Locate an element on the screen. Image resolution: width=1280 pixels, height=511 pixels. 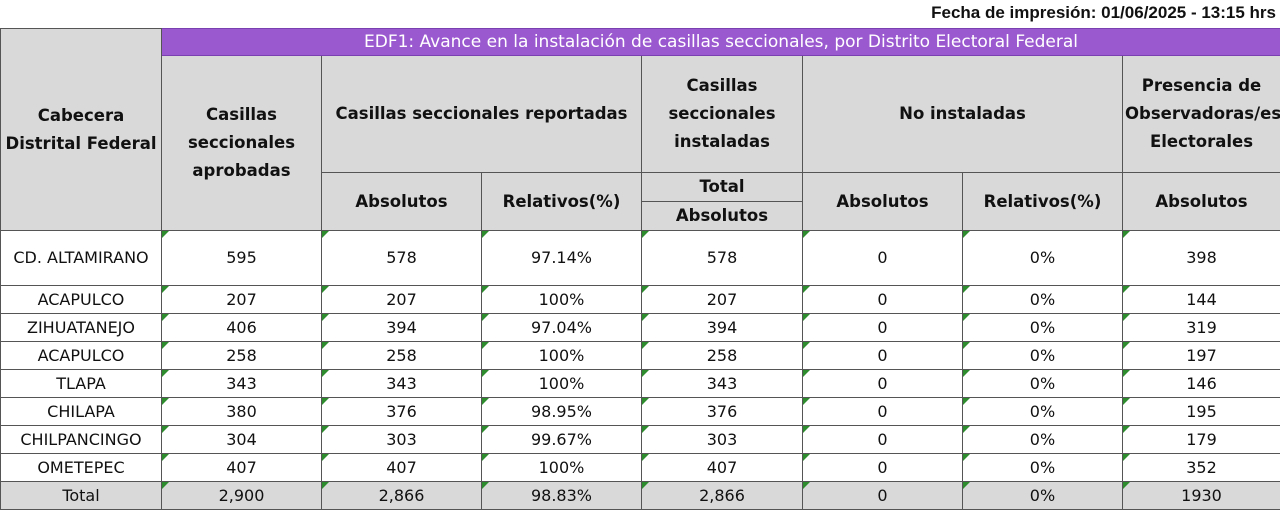
observadores-abs-cell: 179 is located at coordinates (1201, 439).